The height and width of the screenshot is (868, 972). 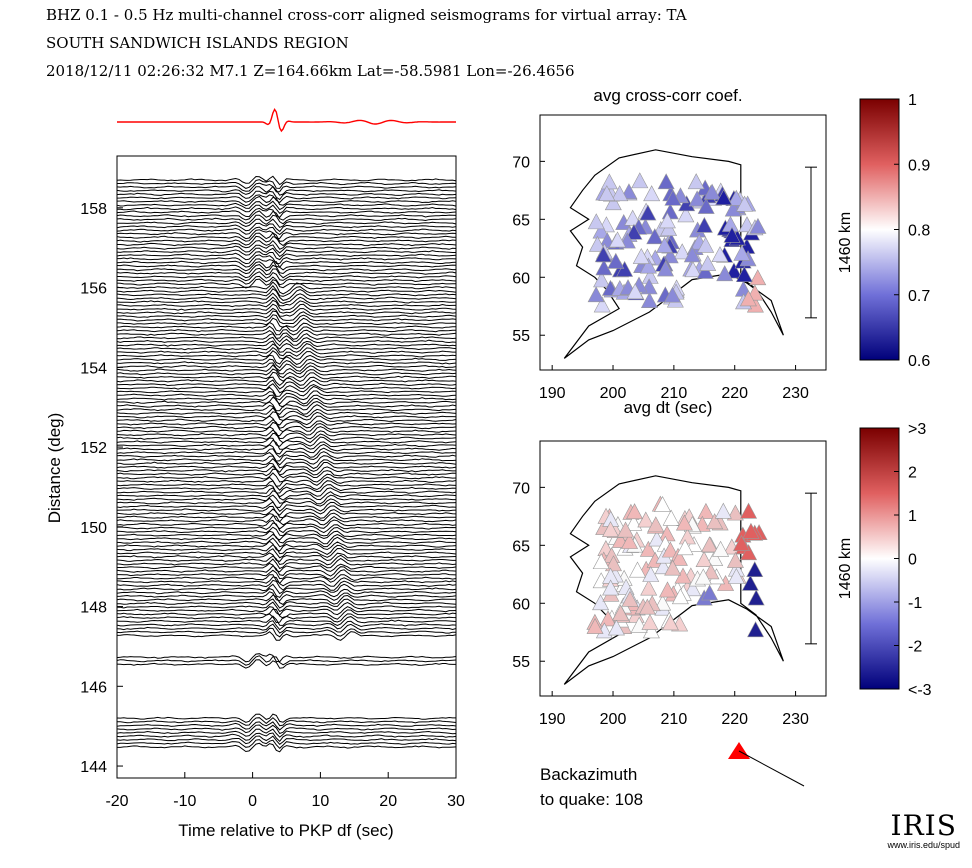 What do you see at coordinates (674, 719) in the screenshot?
I see `map-x-tick-label: 210` at bounding box center [674, 719].